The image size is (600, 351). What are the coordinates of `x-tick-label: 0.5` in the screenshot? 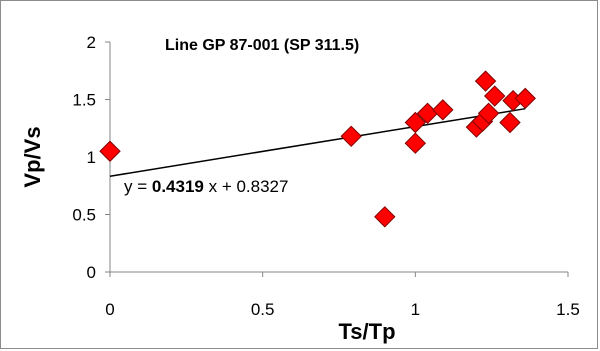 It's located at (263, 309).